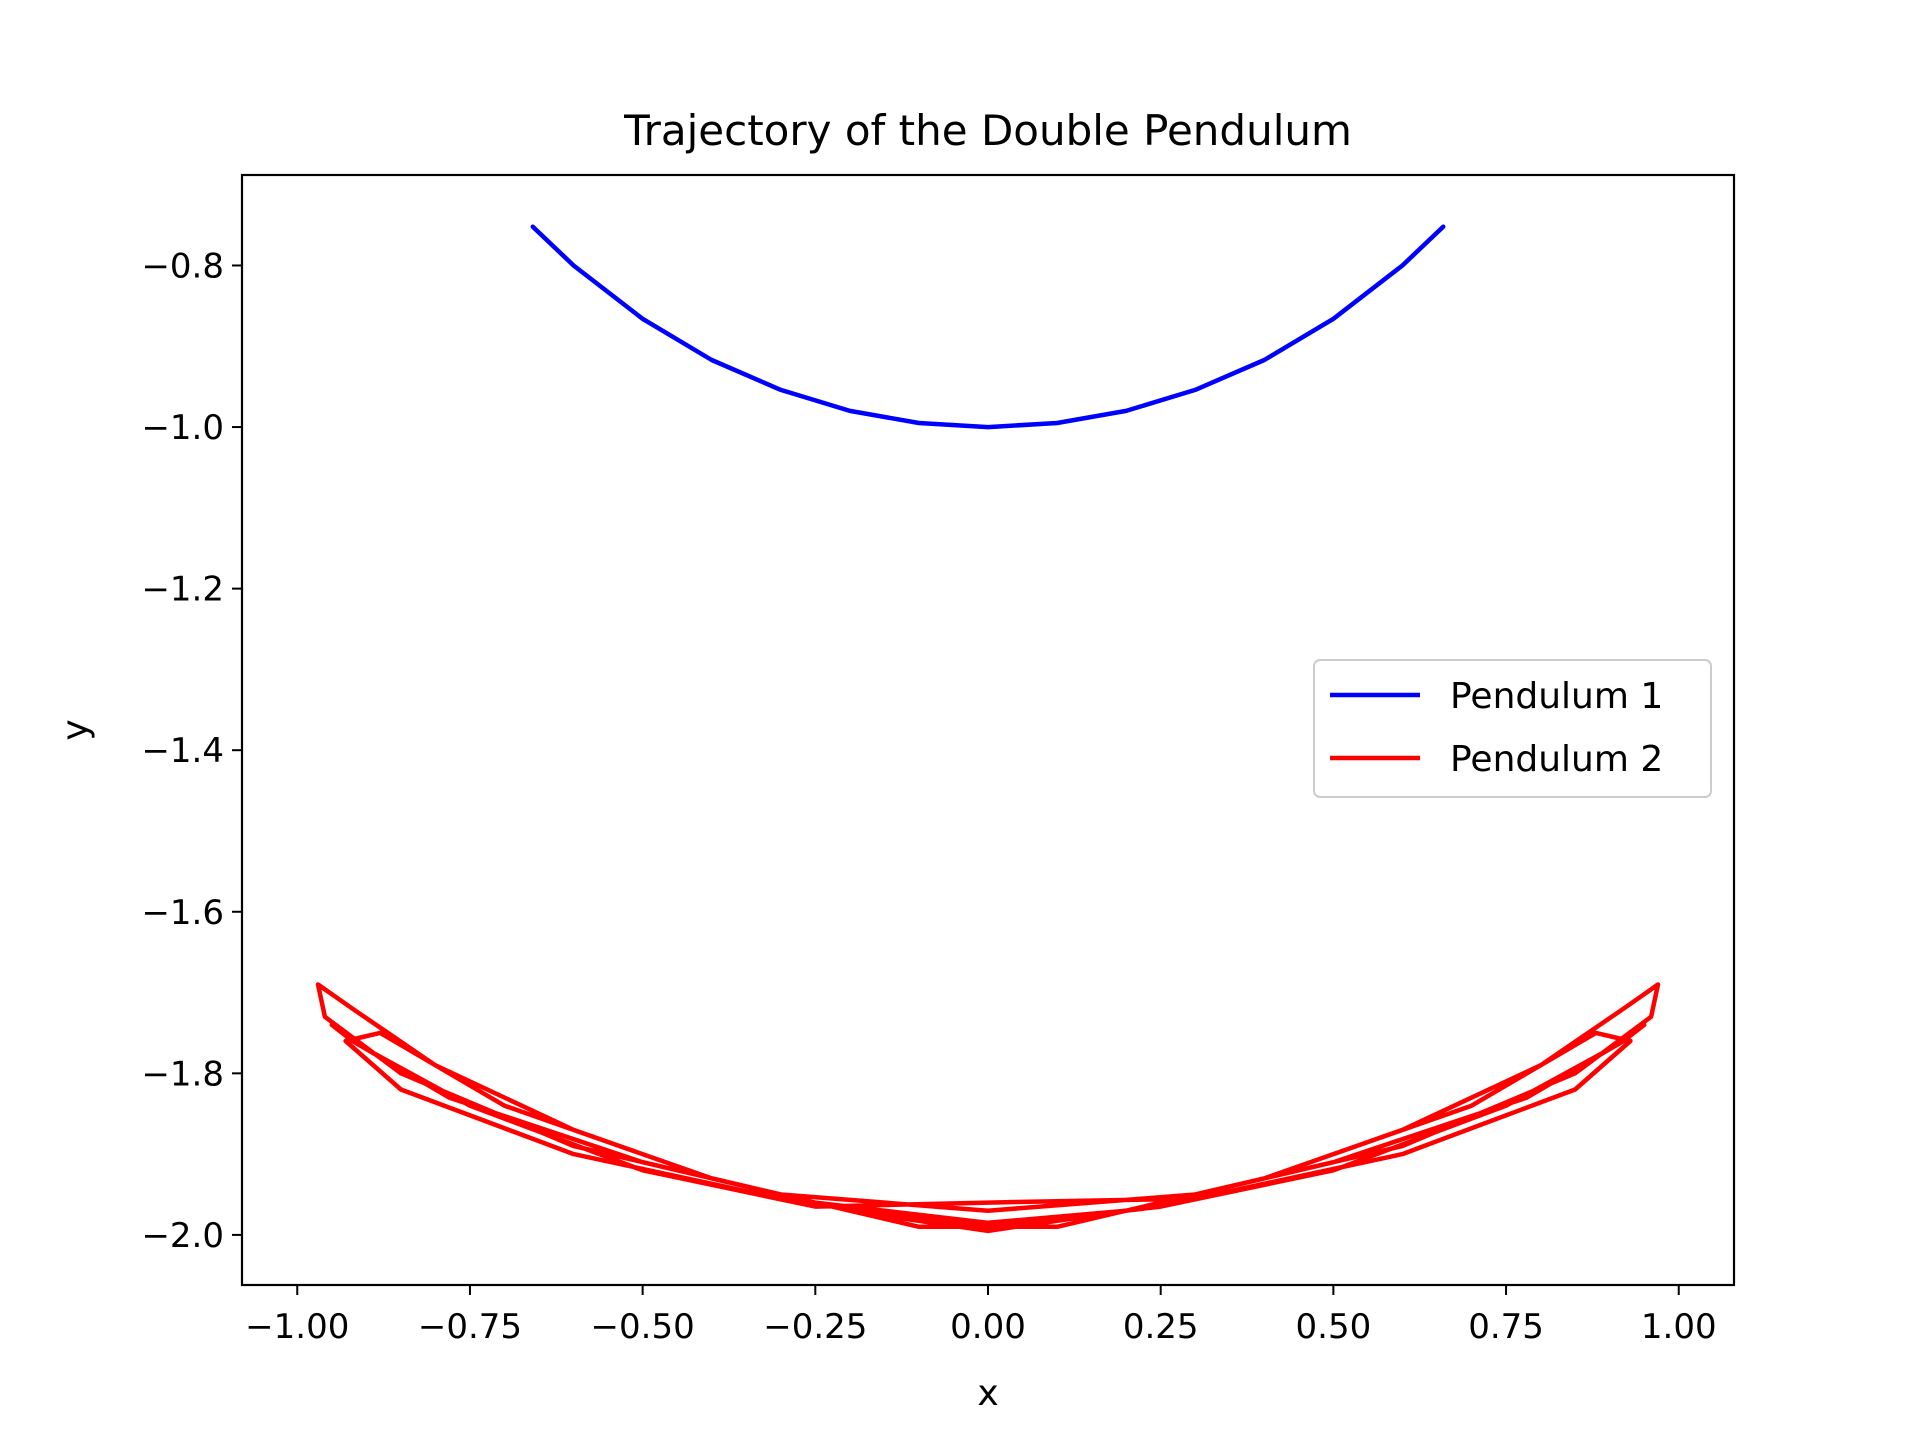 This screenshot has width=1920, height=1440. What do you see at coordinates (988, 1327) in the screenshot?
I see `x-tick-label: 0.00` at bounding box center [988, 1327].